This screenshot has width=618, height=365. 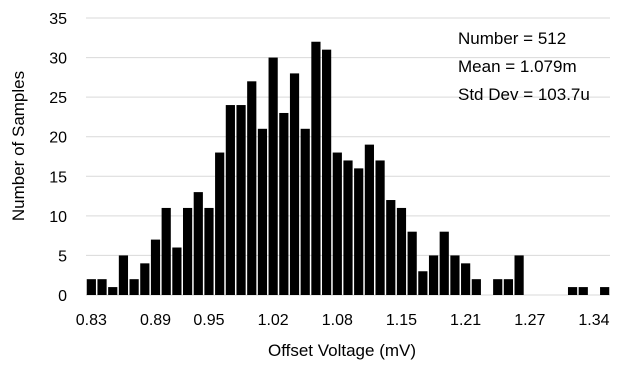 What do you see at coordinates (58, 19) in the screenshot?
I see `y-tick-label: 35` at bounding box center [58, 19].